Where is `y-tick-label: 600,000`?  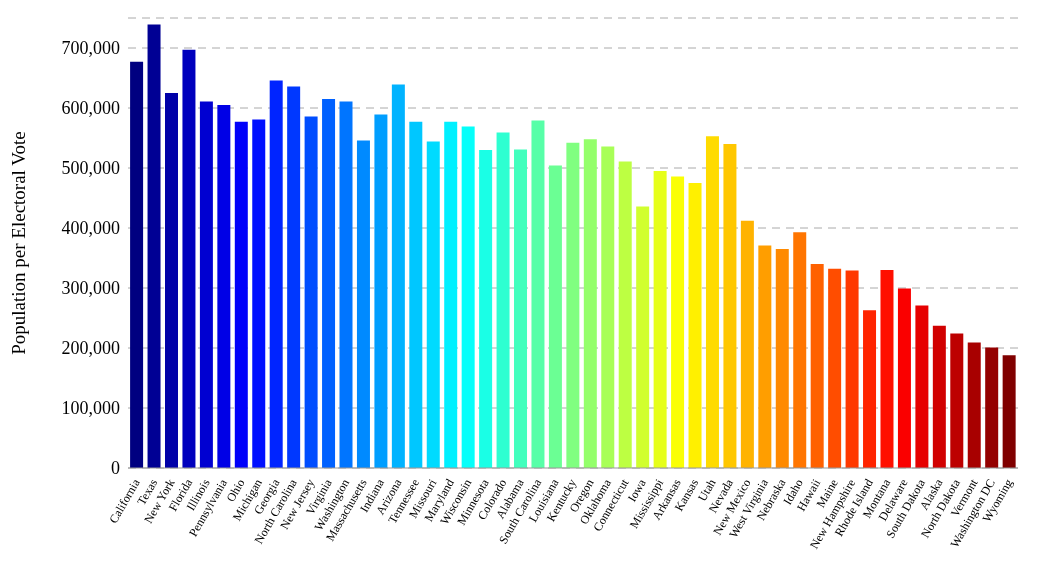 y-tick-label: 600,000 is located at coordinates (90, 108).